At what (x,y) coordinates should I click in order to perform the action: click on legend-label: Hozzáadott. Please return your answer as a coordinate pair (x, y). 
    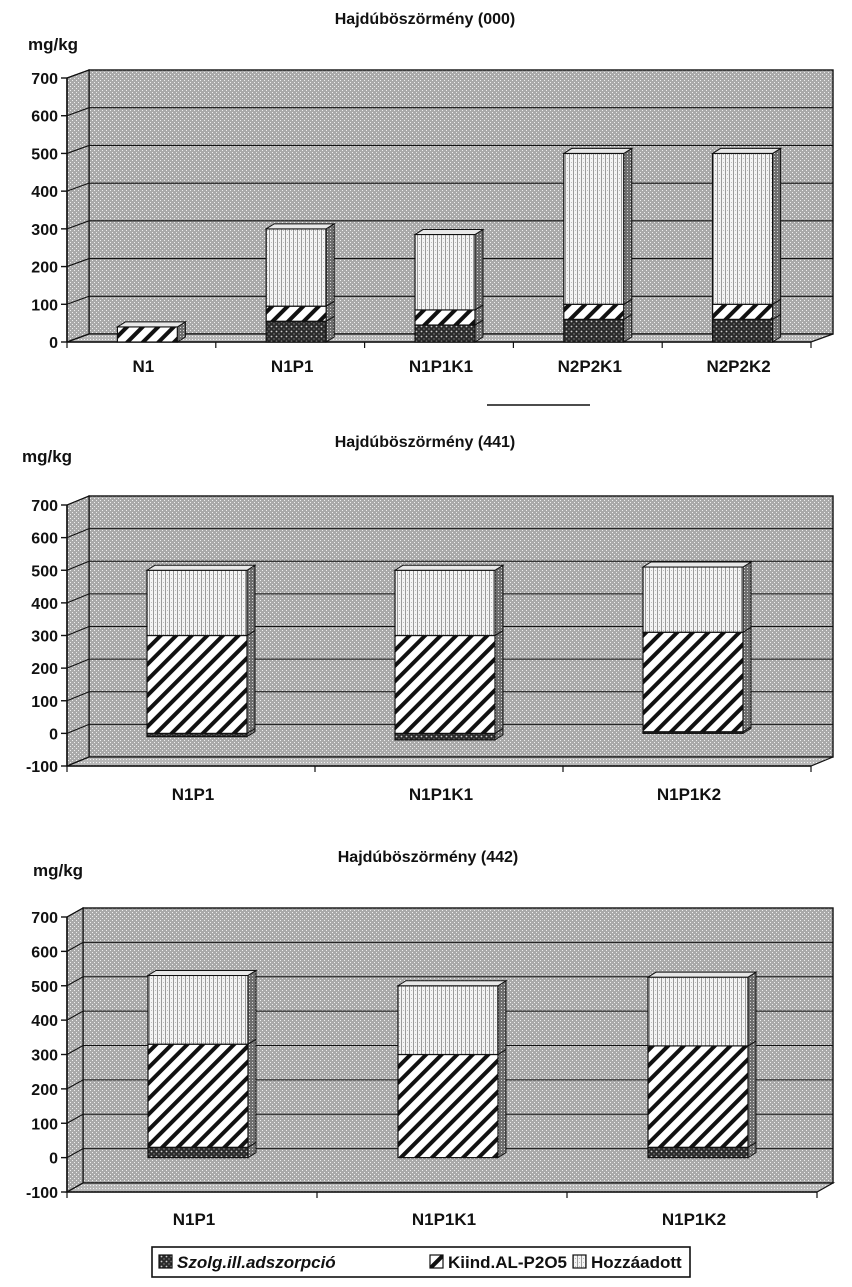
    Looking at the image, I should click on (636, 1262).